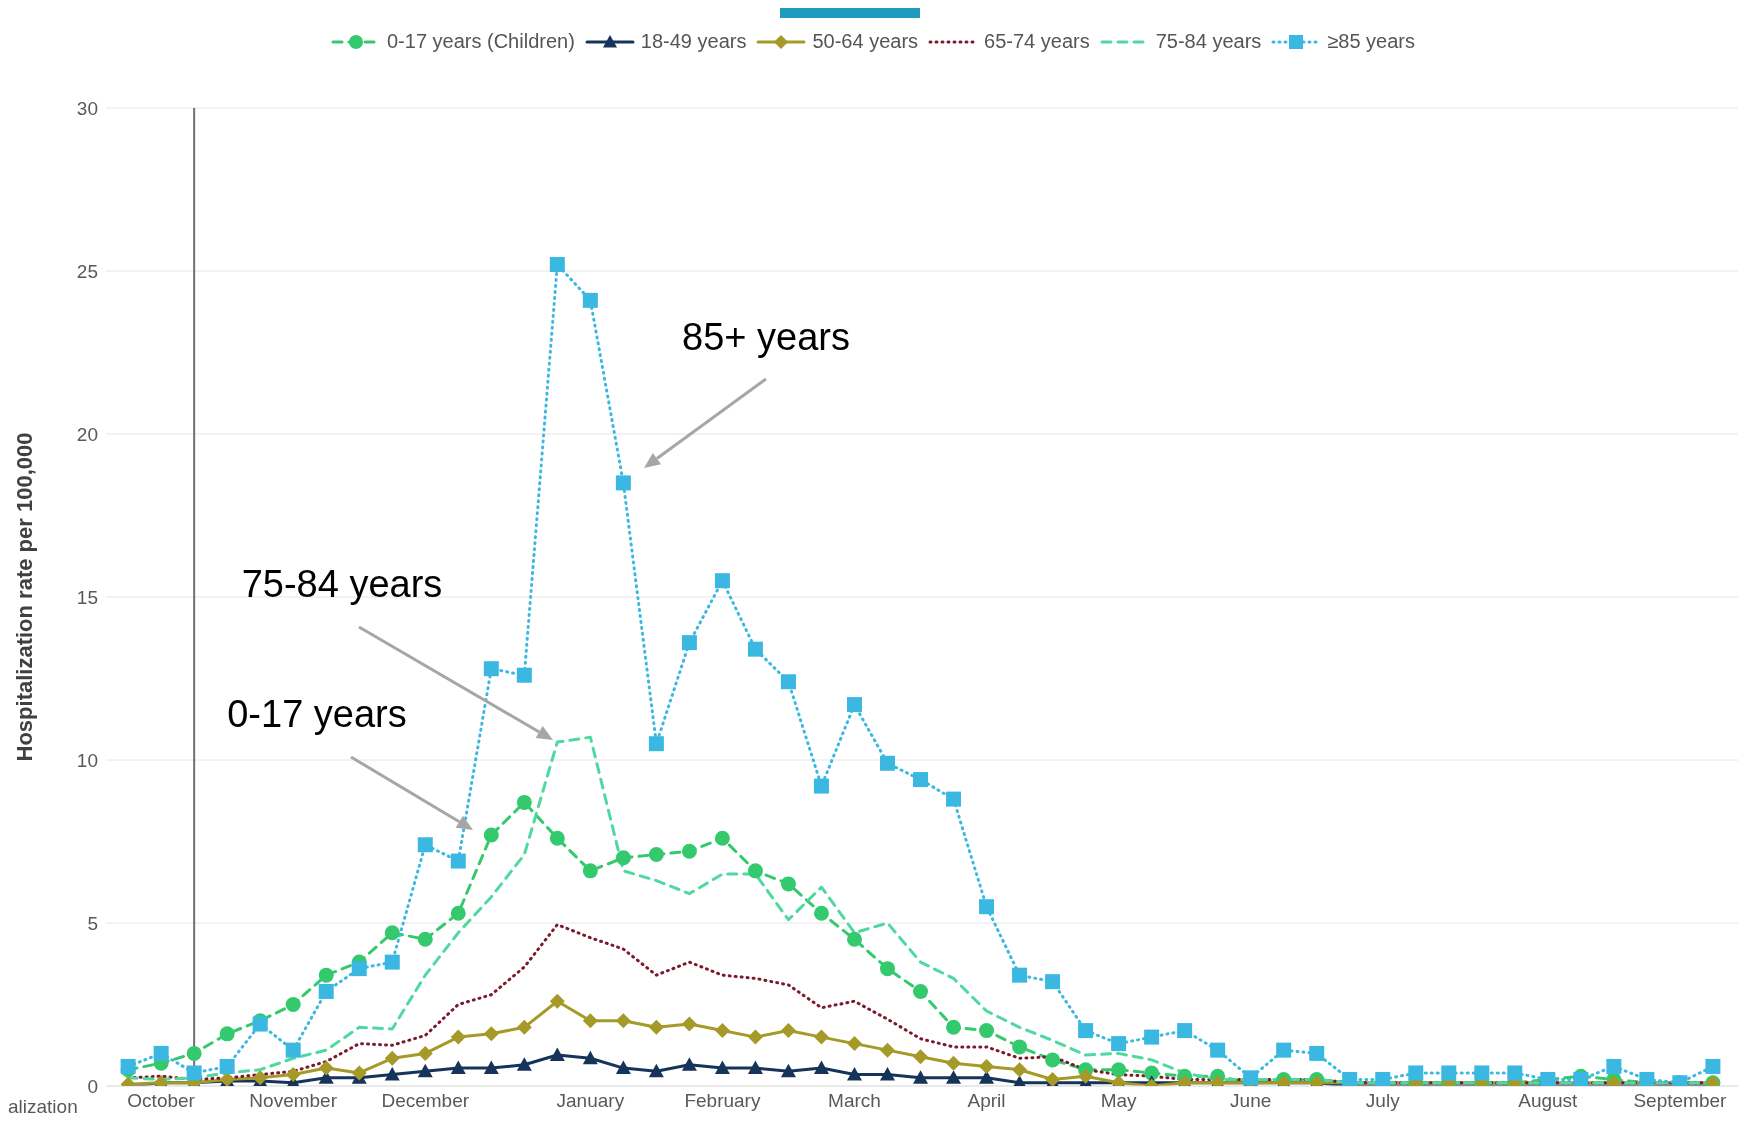  Describe the element at coordinates (87, 271) in the screenshot. I see `y-tick-label: 25` at that location.